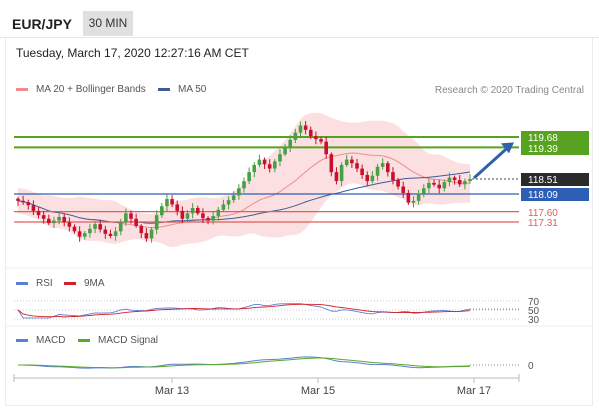 The image size is (599, 411). Describe the element at coordinates (474, 391) in the screenshot. I see `x-tick-label: Mar 17` at that location.